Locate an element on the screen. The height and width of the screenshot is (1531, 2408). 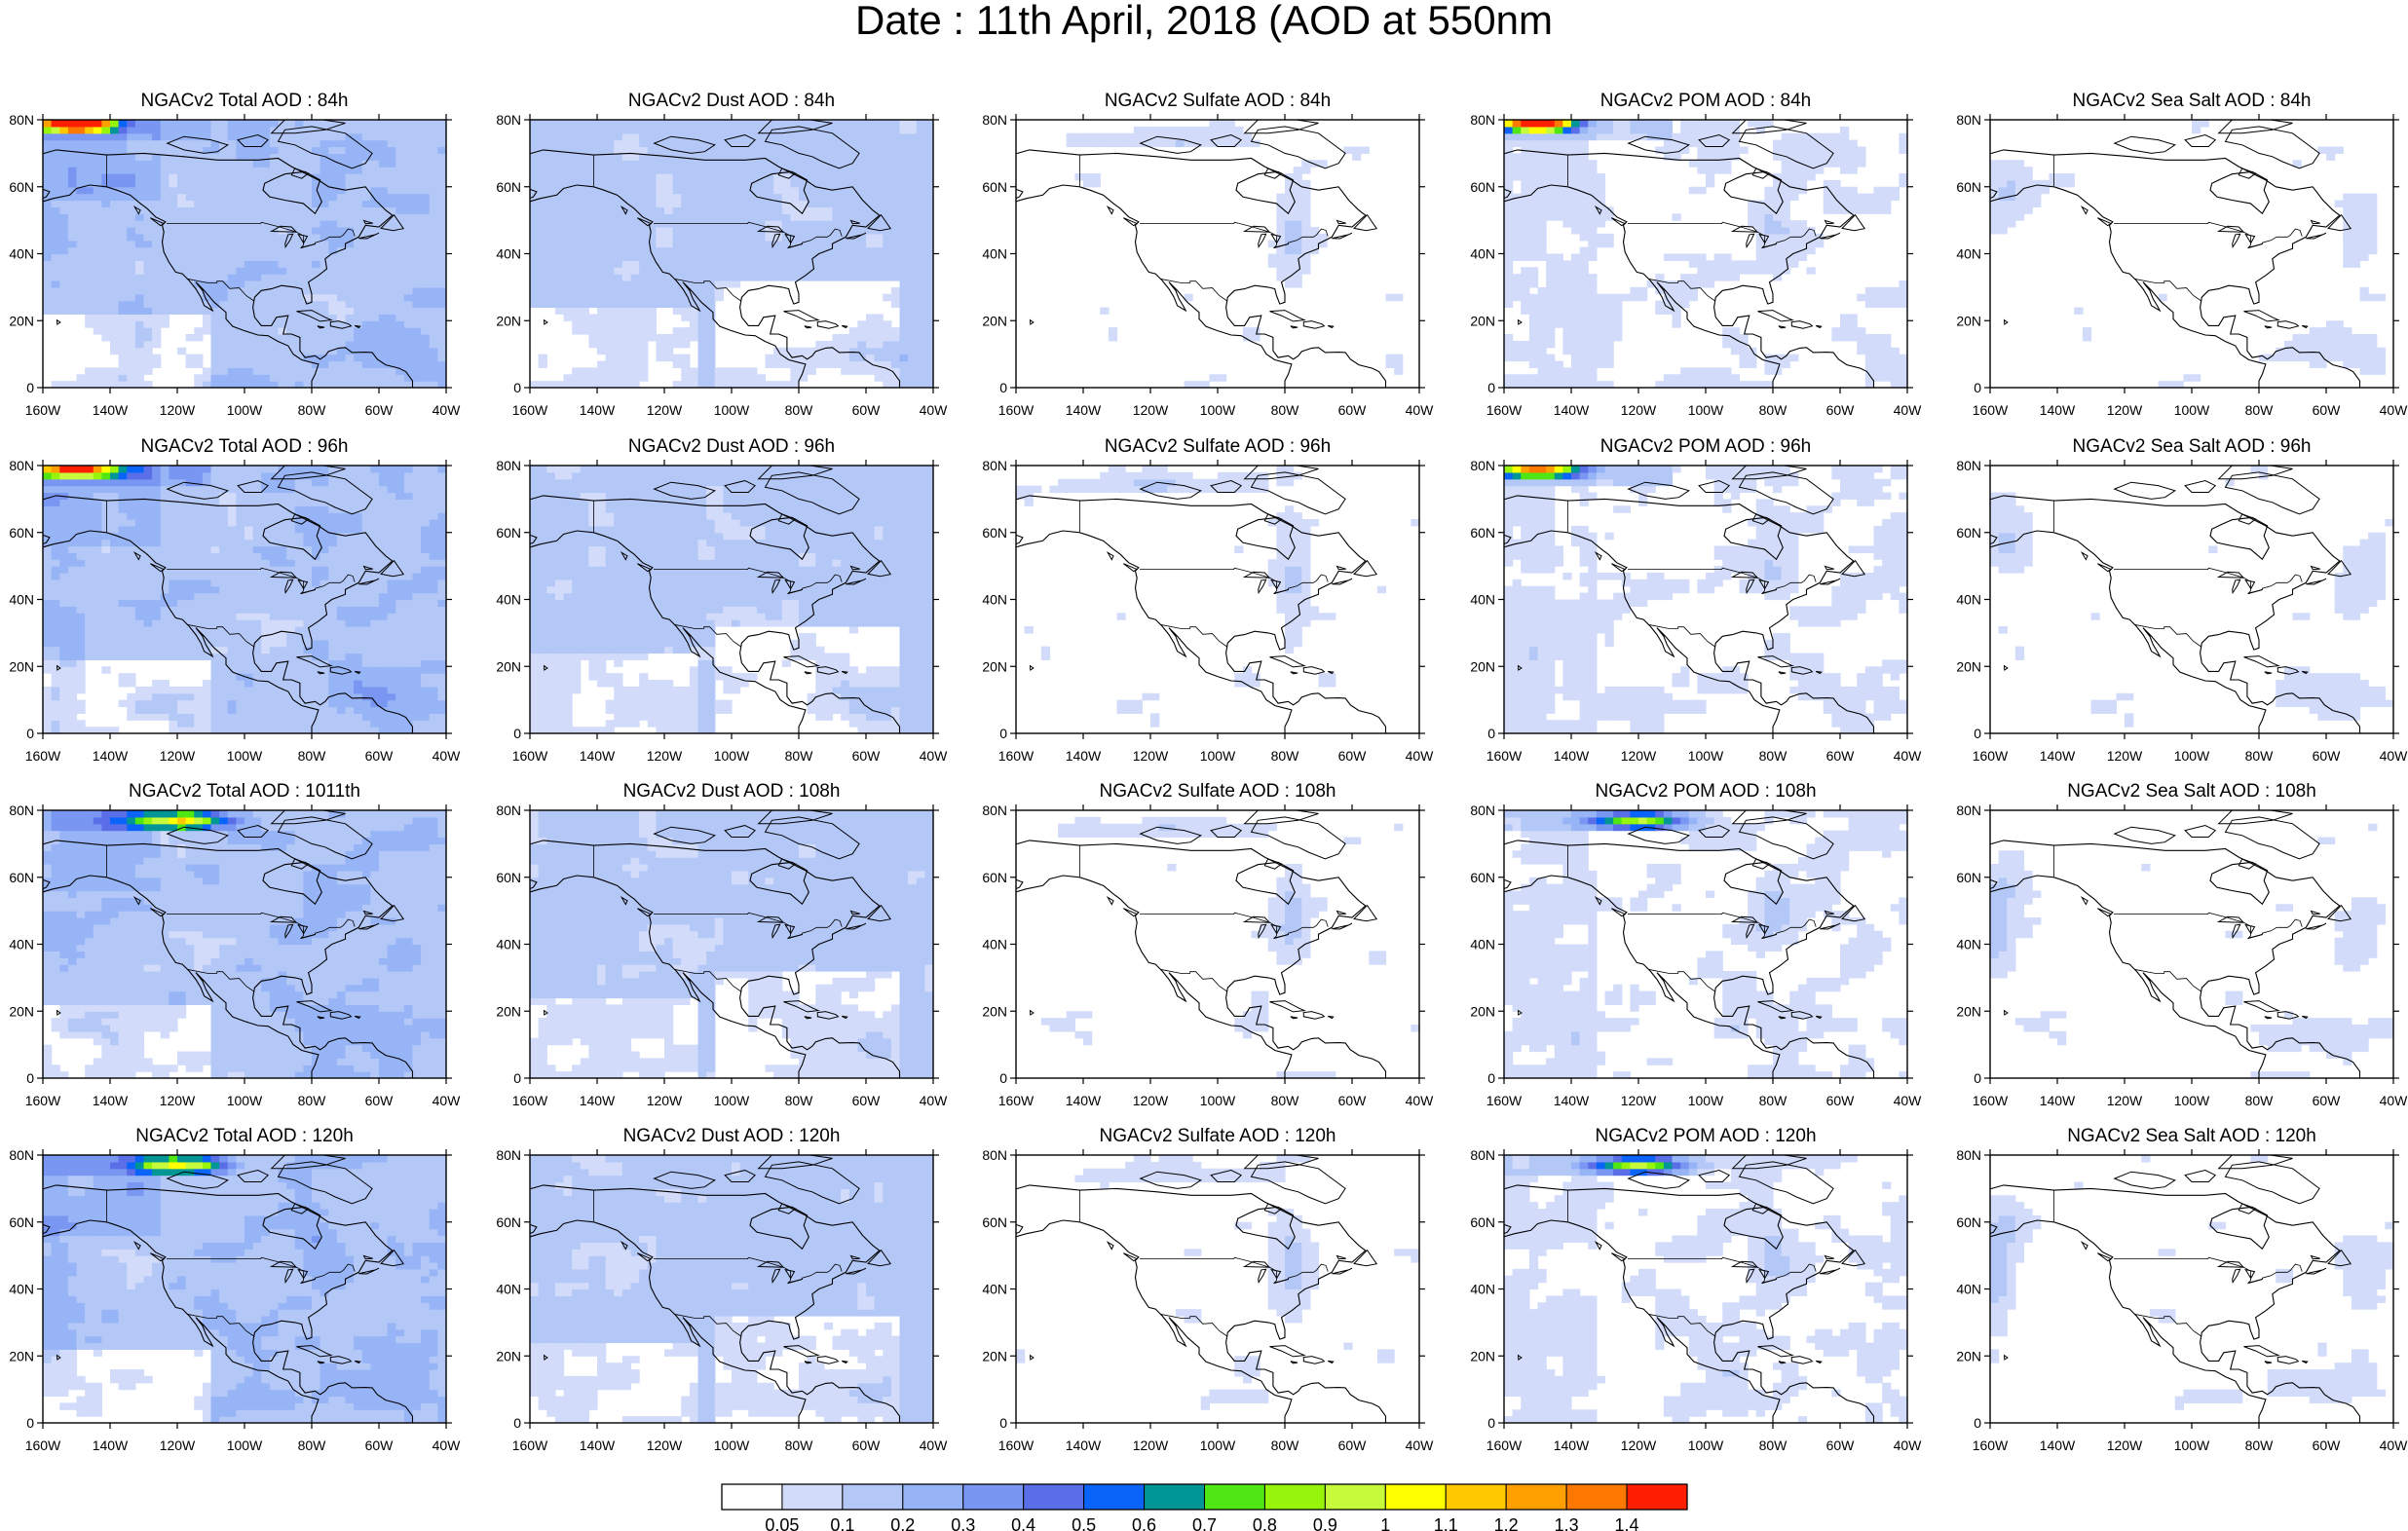
lake-outline is located at coordinates (1750, 241).